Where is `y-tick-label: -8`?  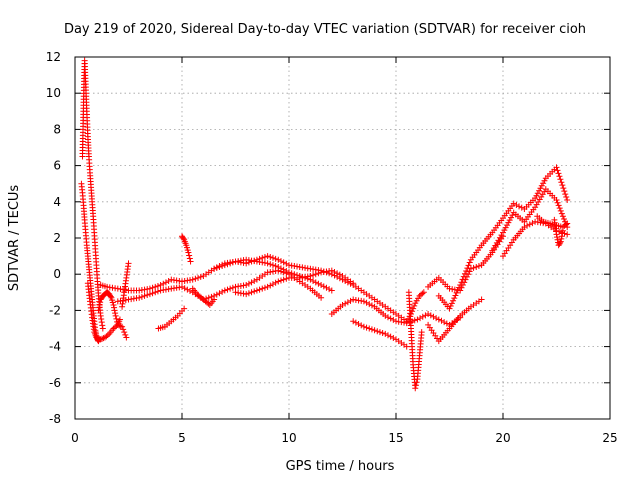 y-tick-label: -8 is located at coordinates (55, 419).